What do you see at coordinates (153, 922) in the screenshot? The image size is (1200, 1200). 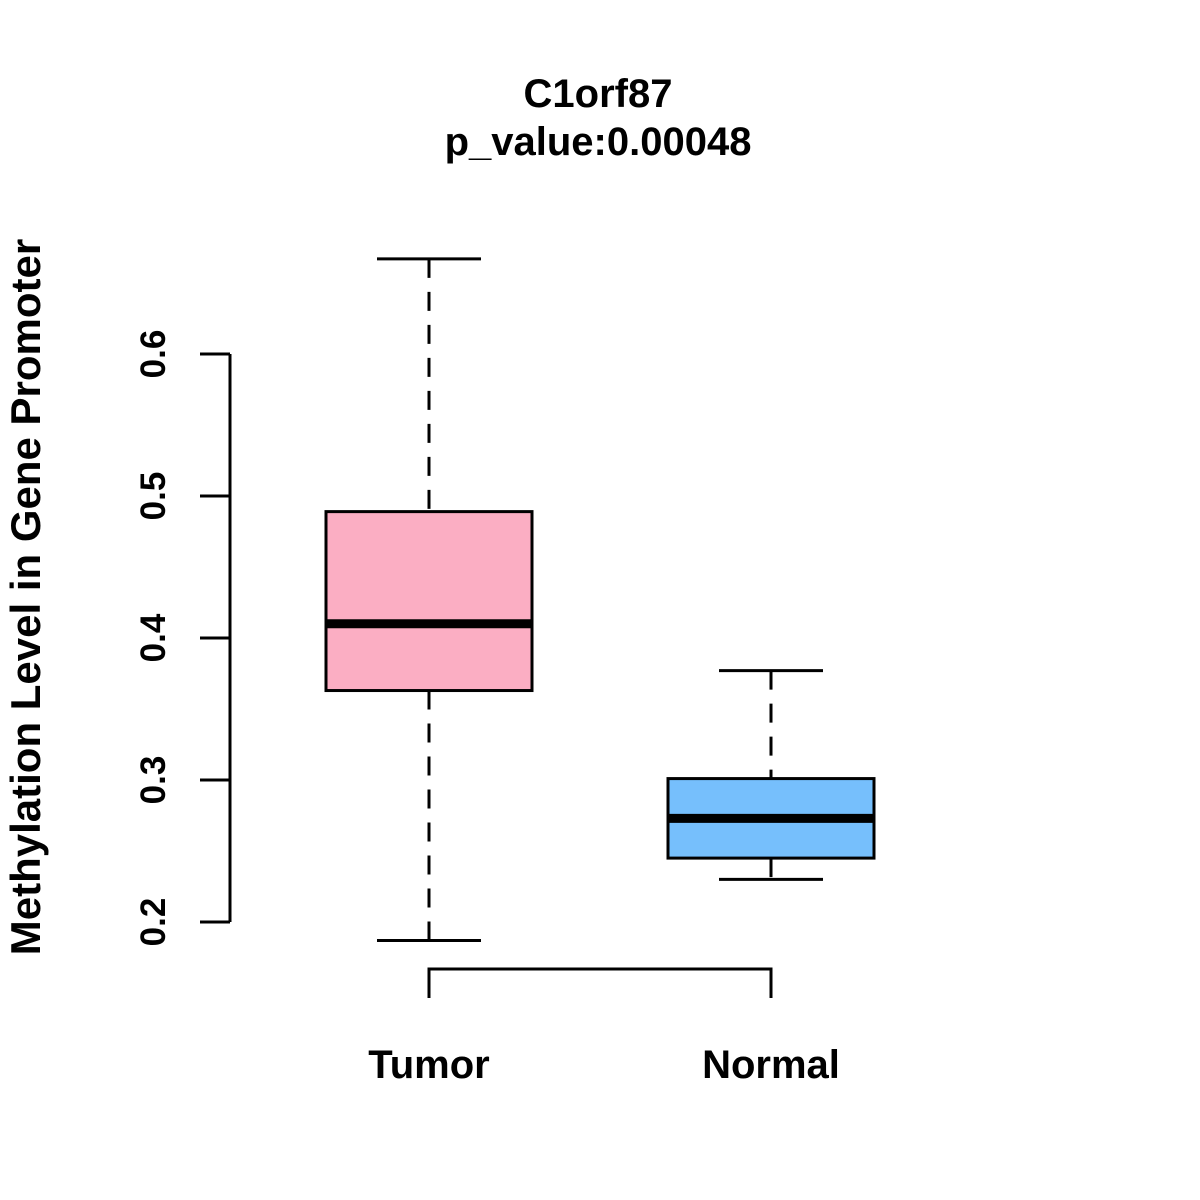 I see `y-tick-label-0: 0.2` at bounding box center [153, 922].